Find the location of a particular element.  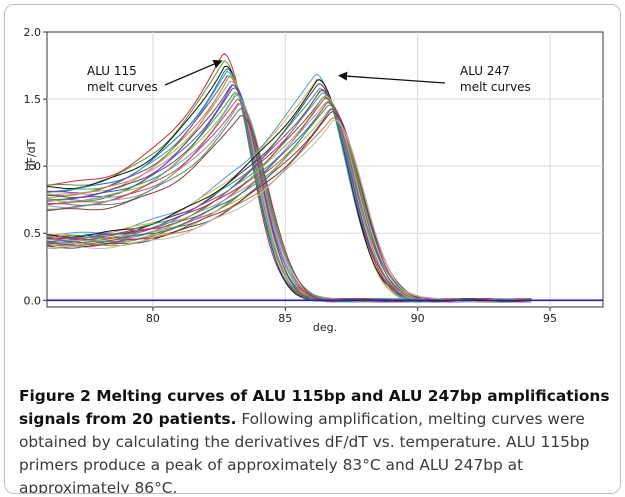

x-axis-label: deg. is located at coordinates (325, 327).